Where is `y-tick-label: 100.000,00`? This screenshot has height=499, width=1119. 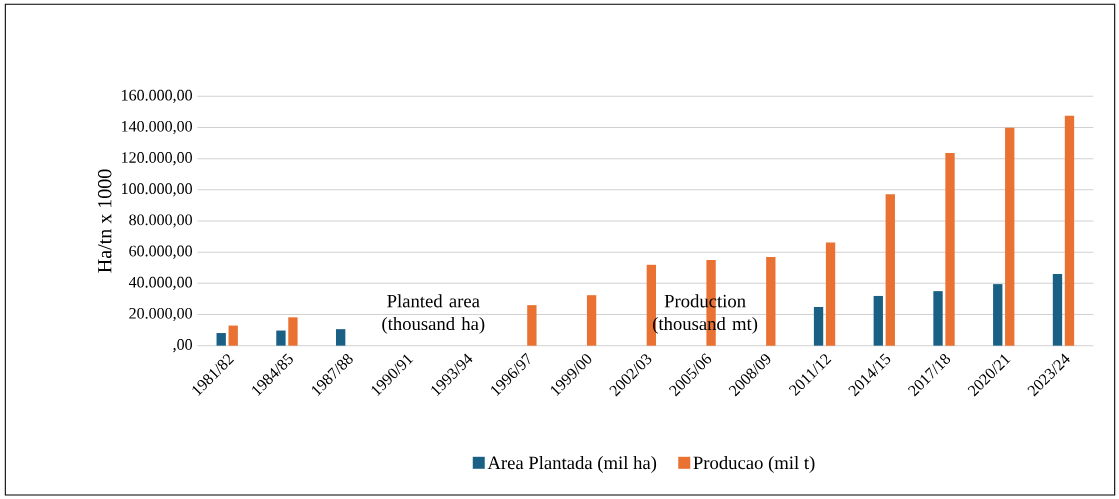
y-tick-label: 100.000,00 is located at coordinates (157, 190).